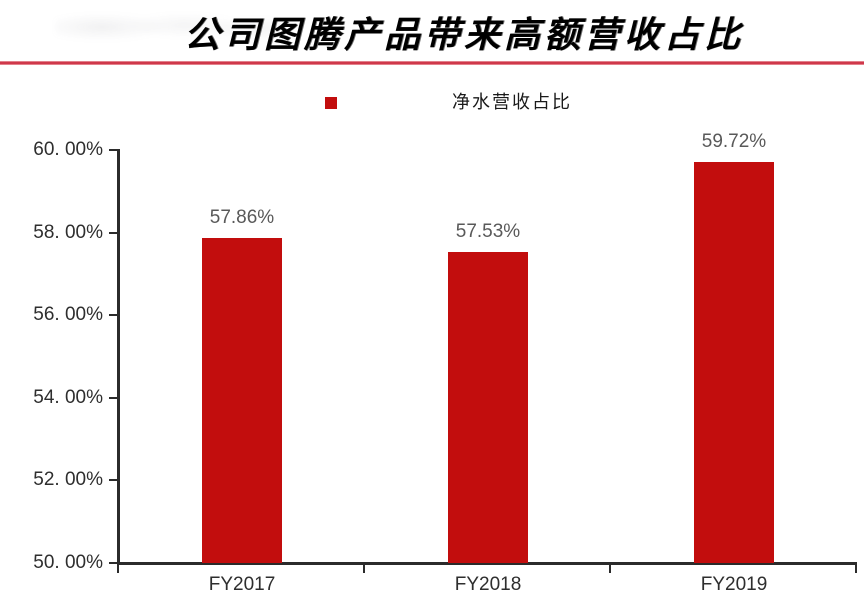 The image size is (864, 608). Describe the element at coordinates (242, 584) in the screenshot. I see `x-axis-category-label: FY2017` at that location.